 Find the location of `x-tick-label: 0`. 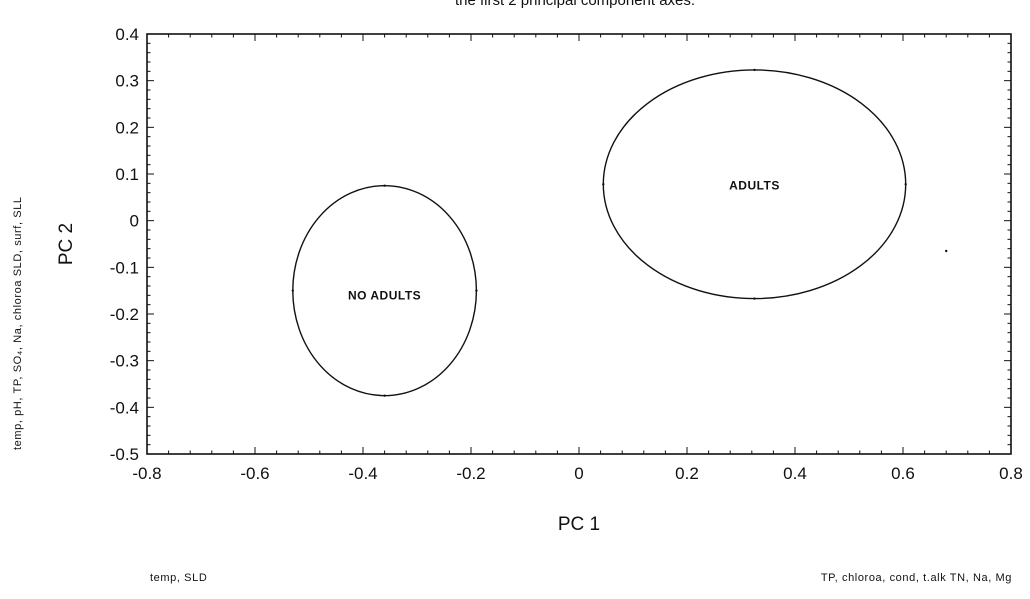

x-tick-label: 0 is located at coordinates (578, 473).